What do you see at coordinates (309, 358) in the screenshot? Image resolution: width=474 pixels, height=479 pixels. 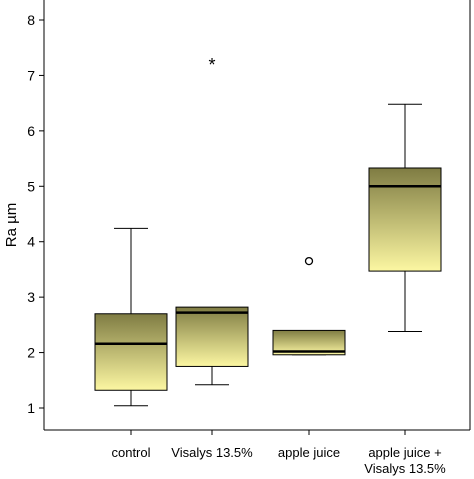 I see `box-group: apple juice` at bounding box center [309, 358].